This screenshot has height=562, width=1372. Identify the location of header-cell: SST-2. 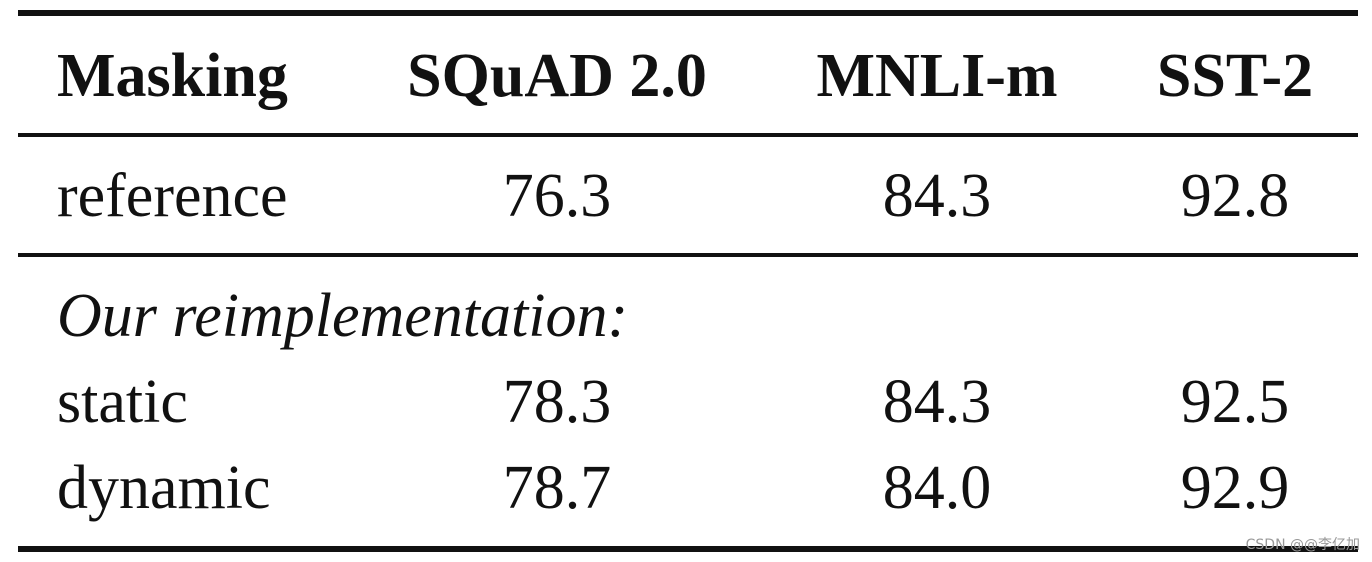
(1235, 76).